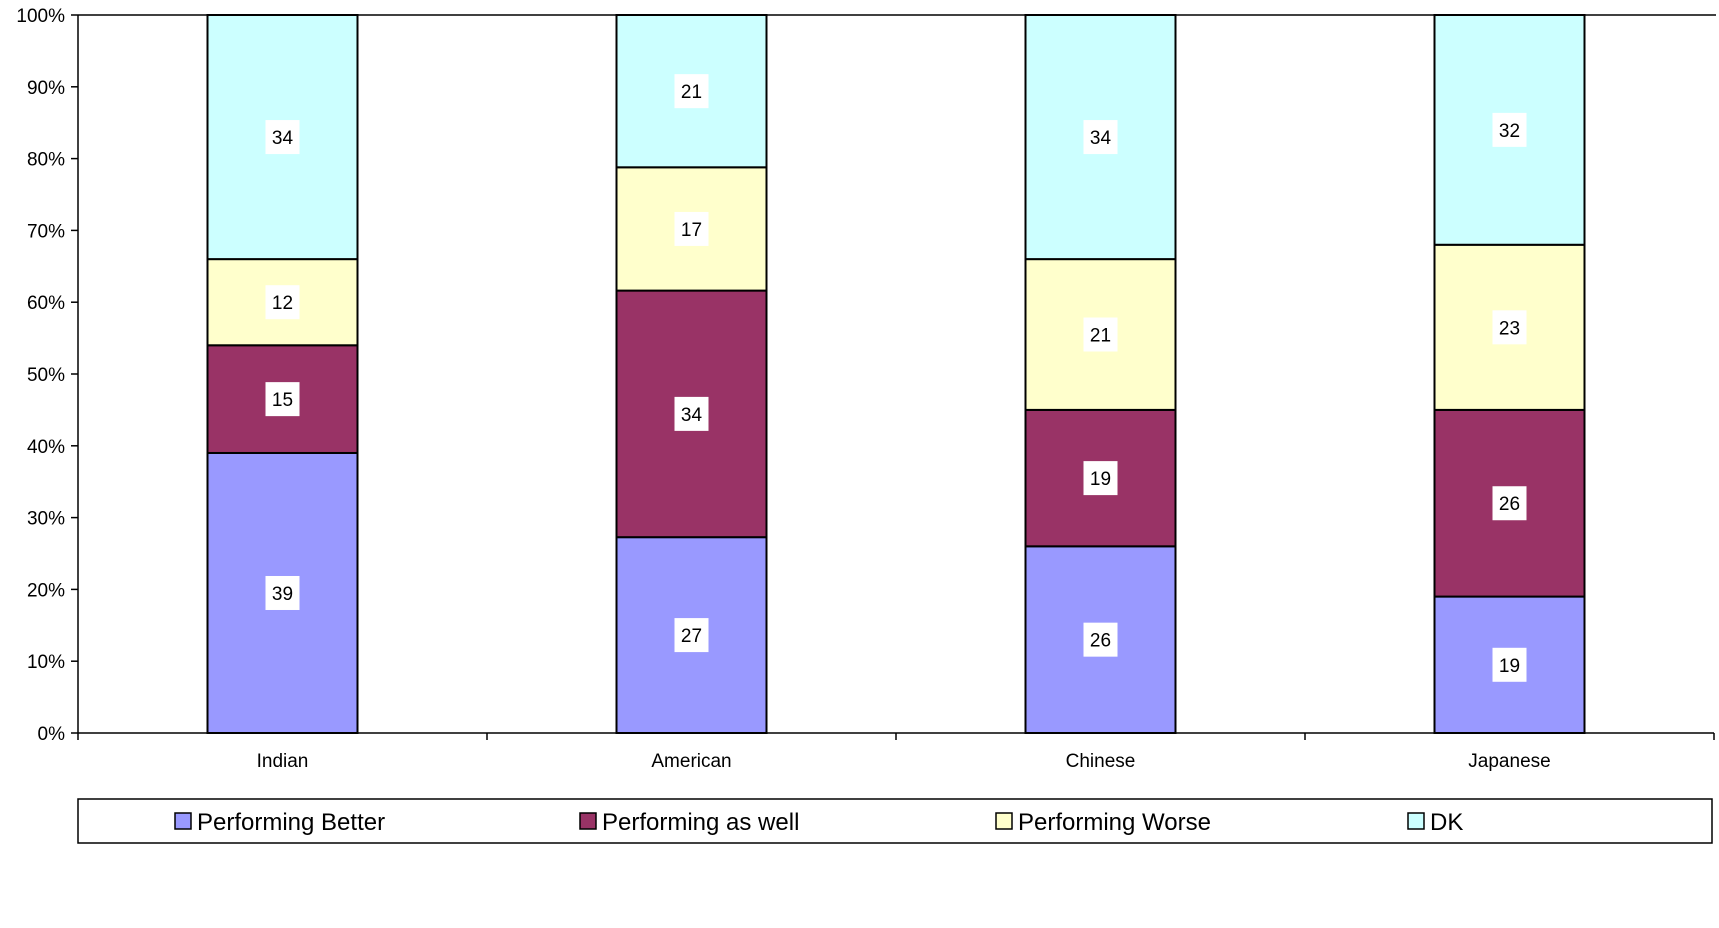  I want to click on x-tick-label: Chinese, so click(1101, 761).